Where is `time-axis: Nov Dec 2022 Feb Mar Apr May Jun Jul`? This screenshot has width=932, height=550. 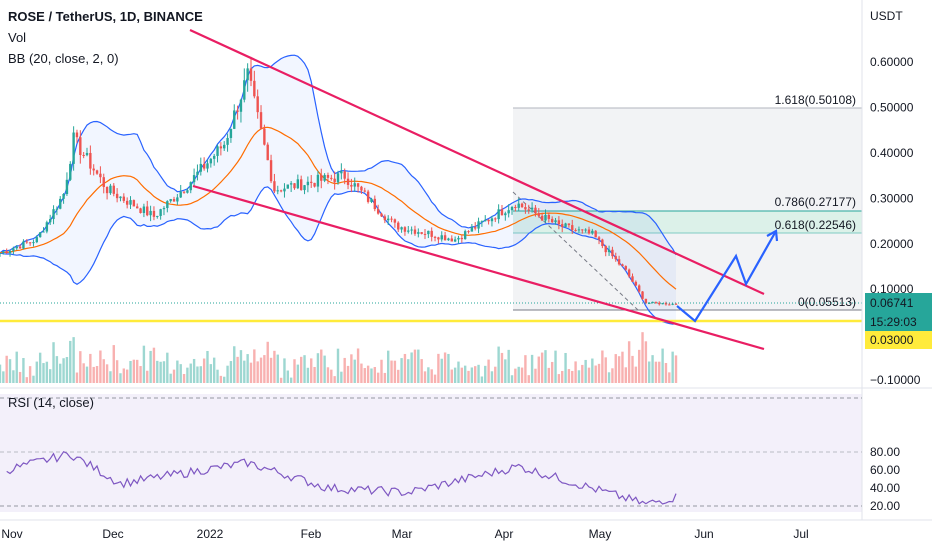
time-axis: Nov Dec 2022 Feb Mar Apr May Jun Jul is located at coordinates (404, 534).